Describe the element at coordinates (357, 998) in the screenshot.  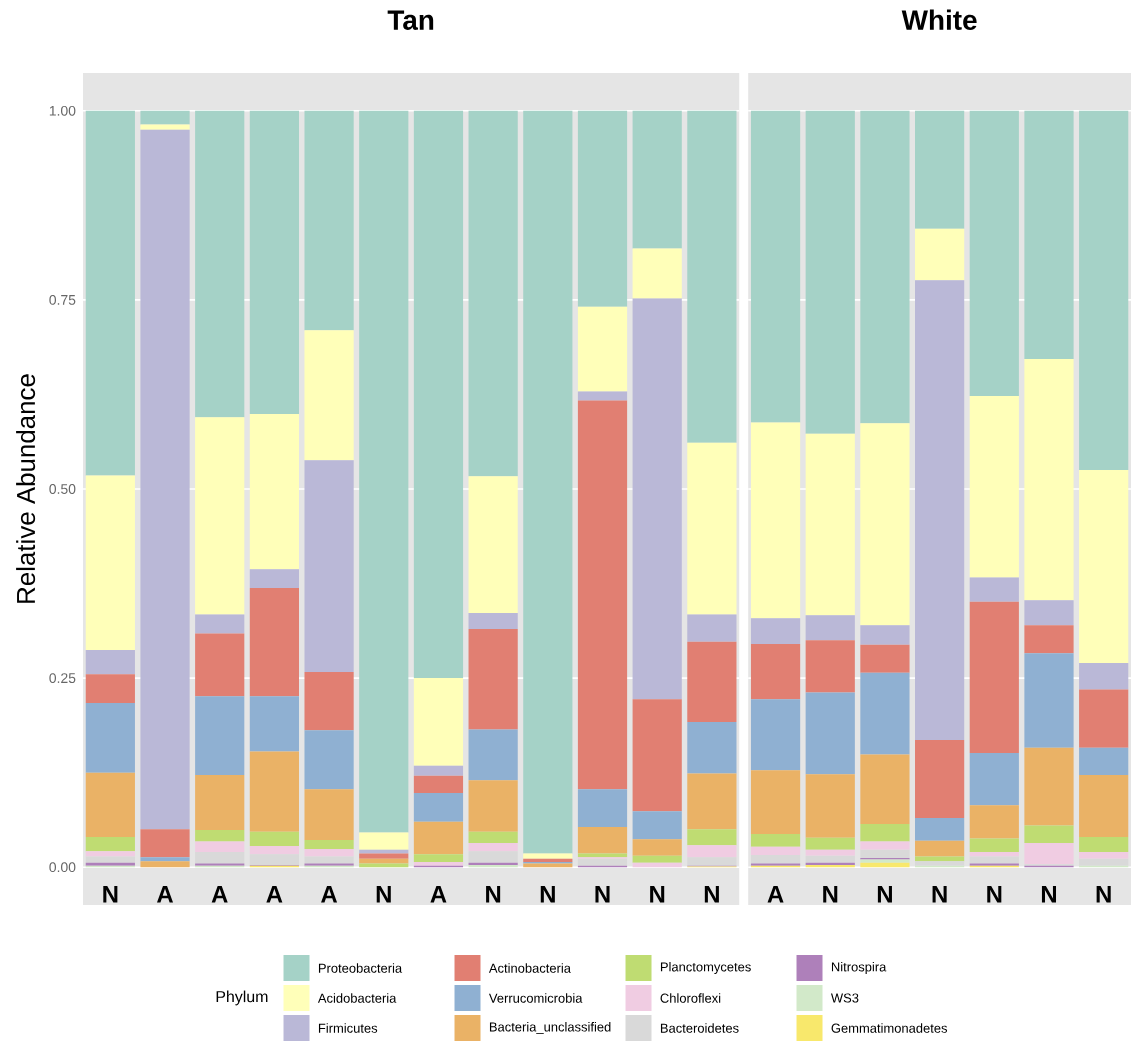
I see `legend-label: Acidobacteria` at that location.